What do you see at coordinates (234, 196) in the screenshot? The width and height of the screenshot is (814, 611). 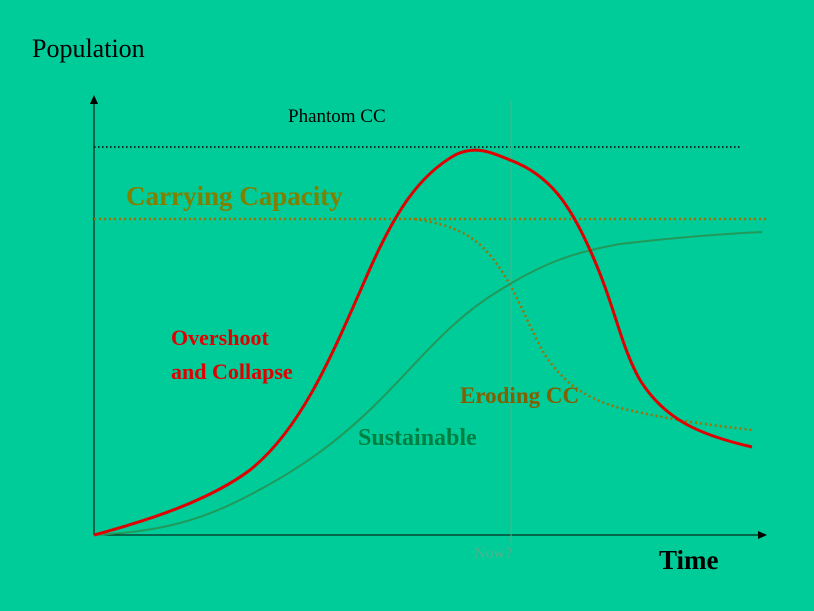 I see `carrying-capacity-label: Carrying Capacity` at bounding box center [234, 196].